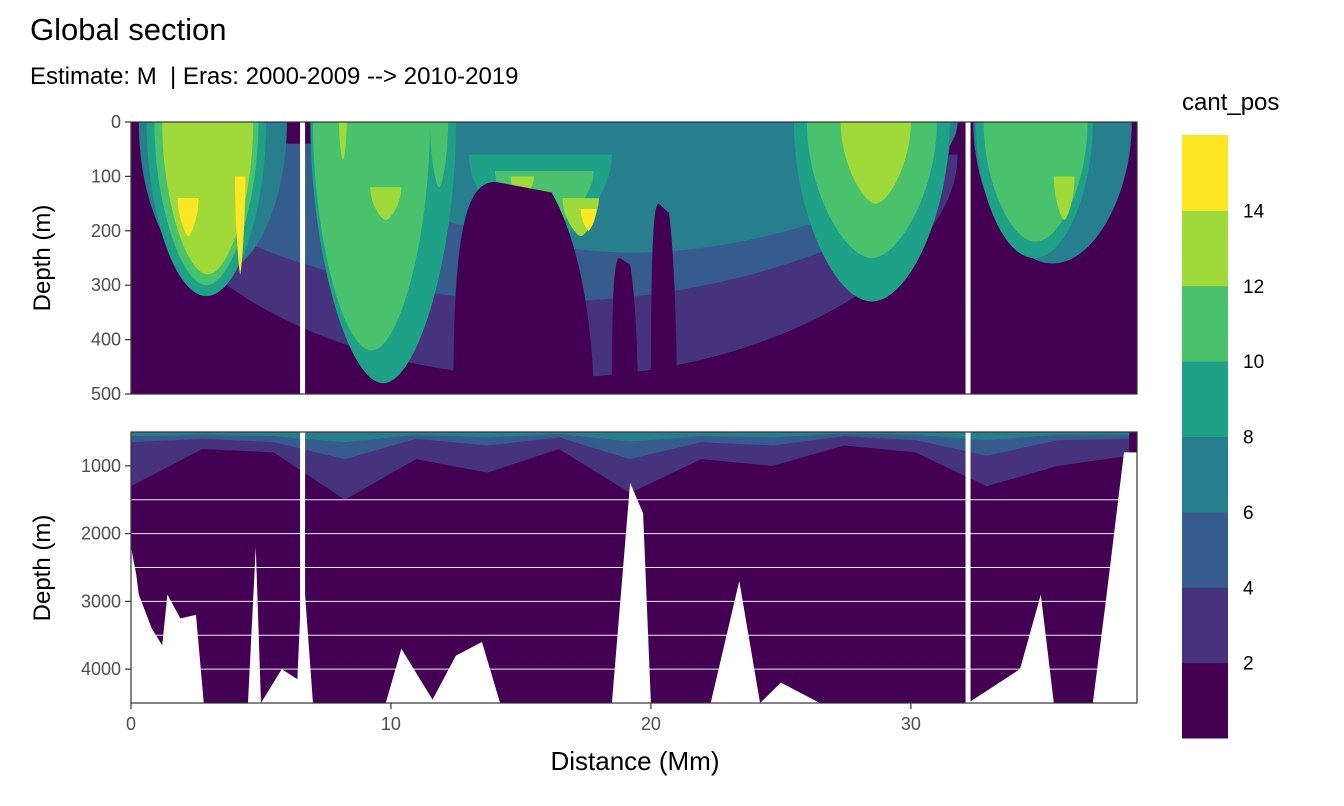 This screenshot has width=1344, height=806. Describe the element at coordinates (128, 29) in the screenshot. I see `chart-title: Global section` at that location.